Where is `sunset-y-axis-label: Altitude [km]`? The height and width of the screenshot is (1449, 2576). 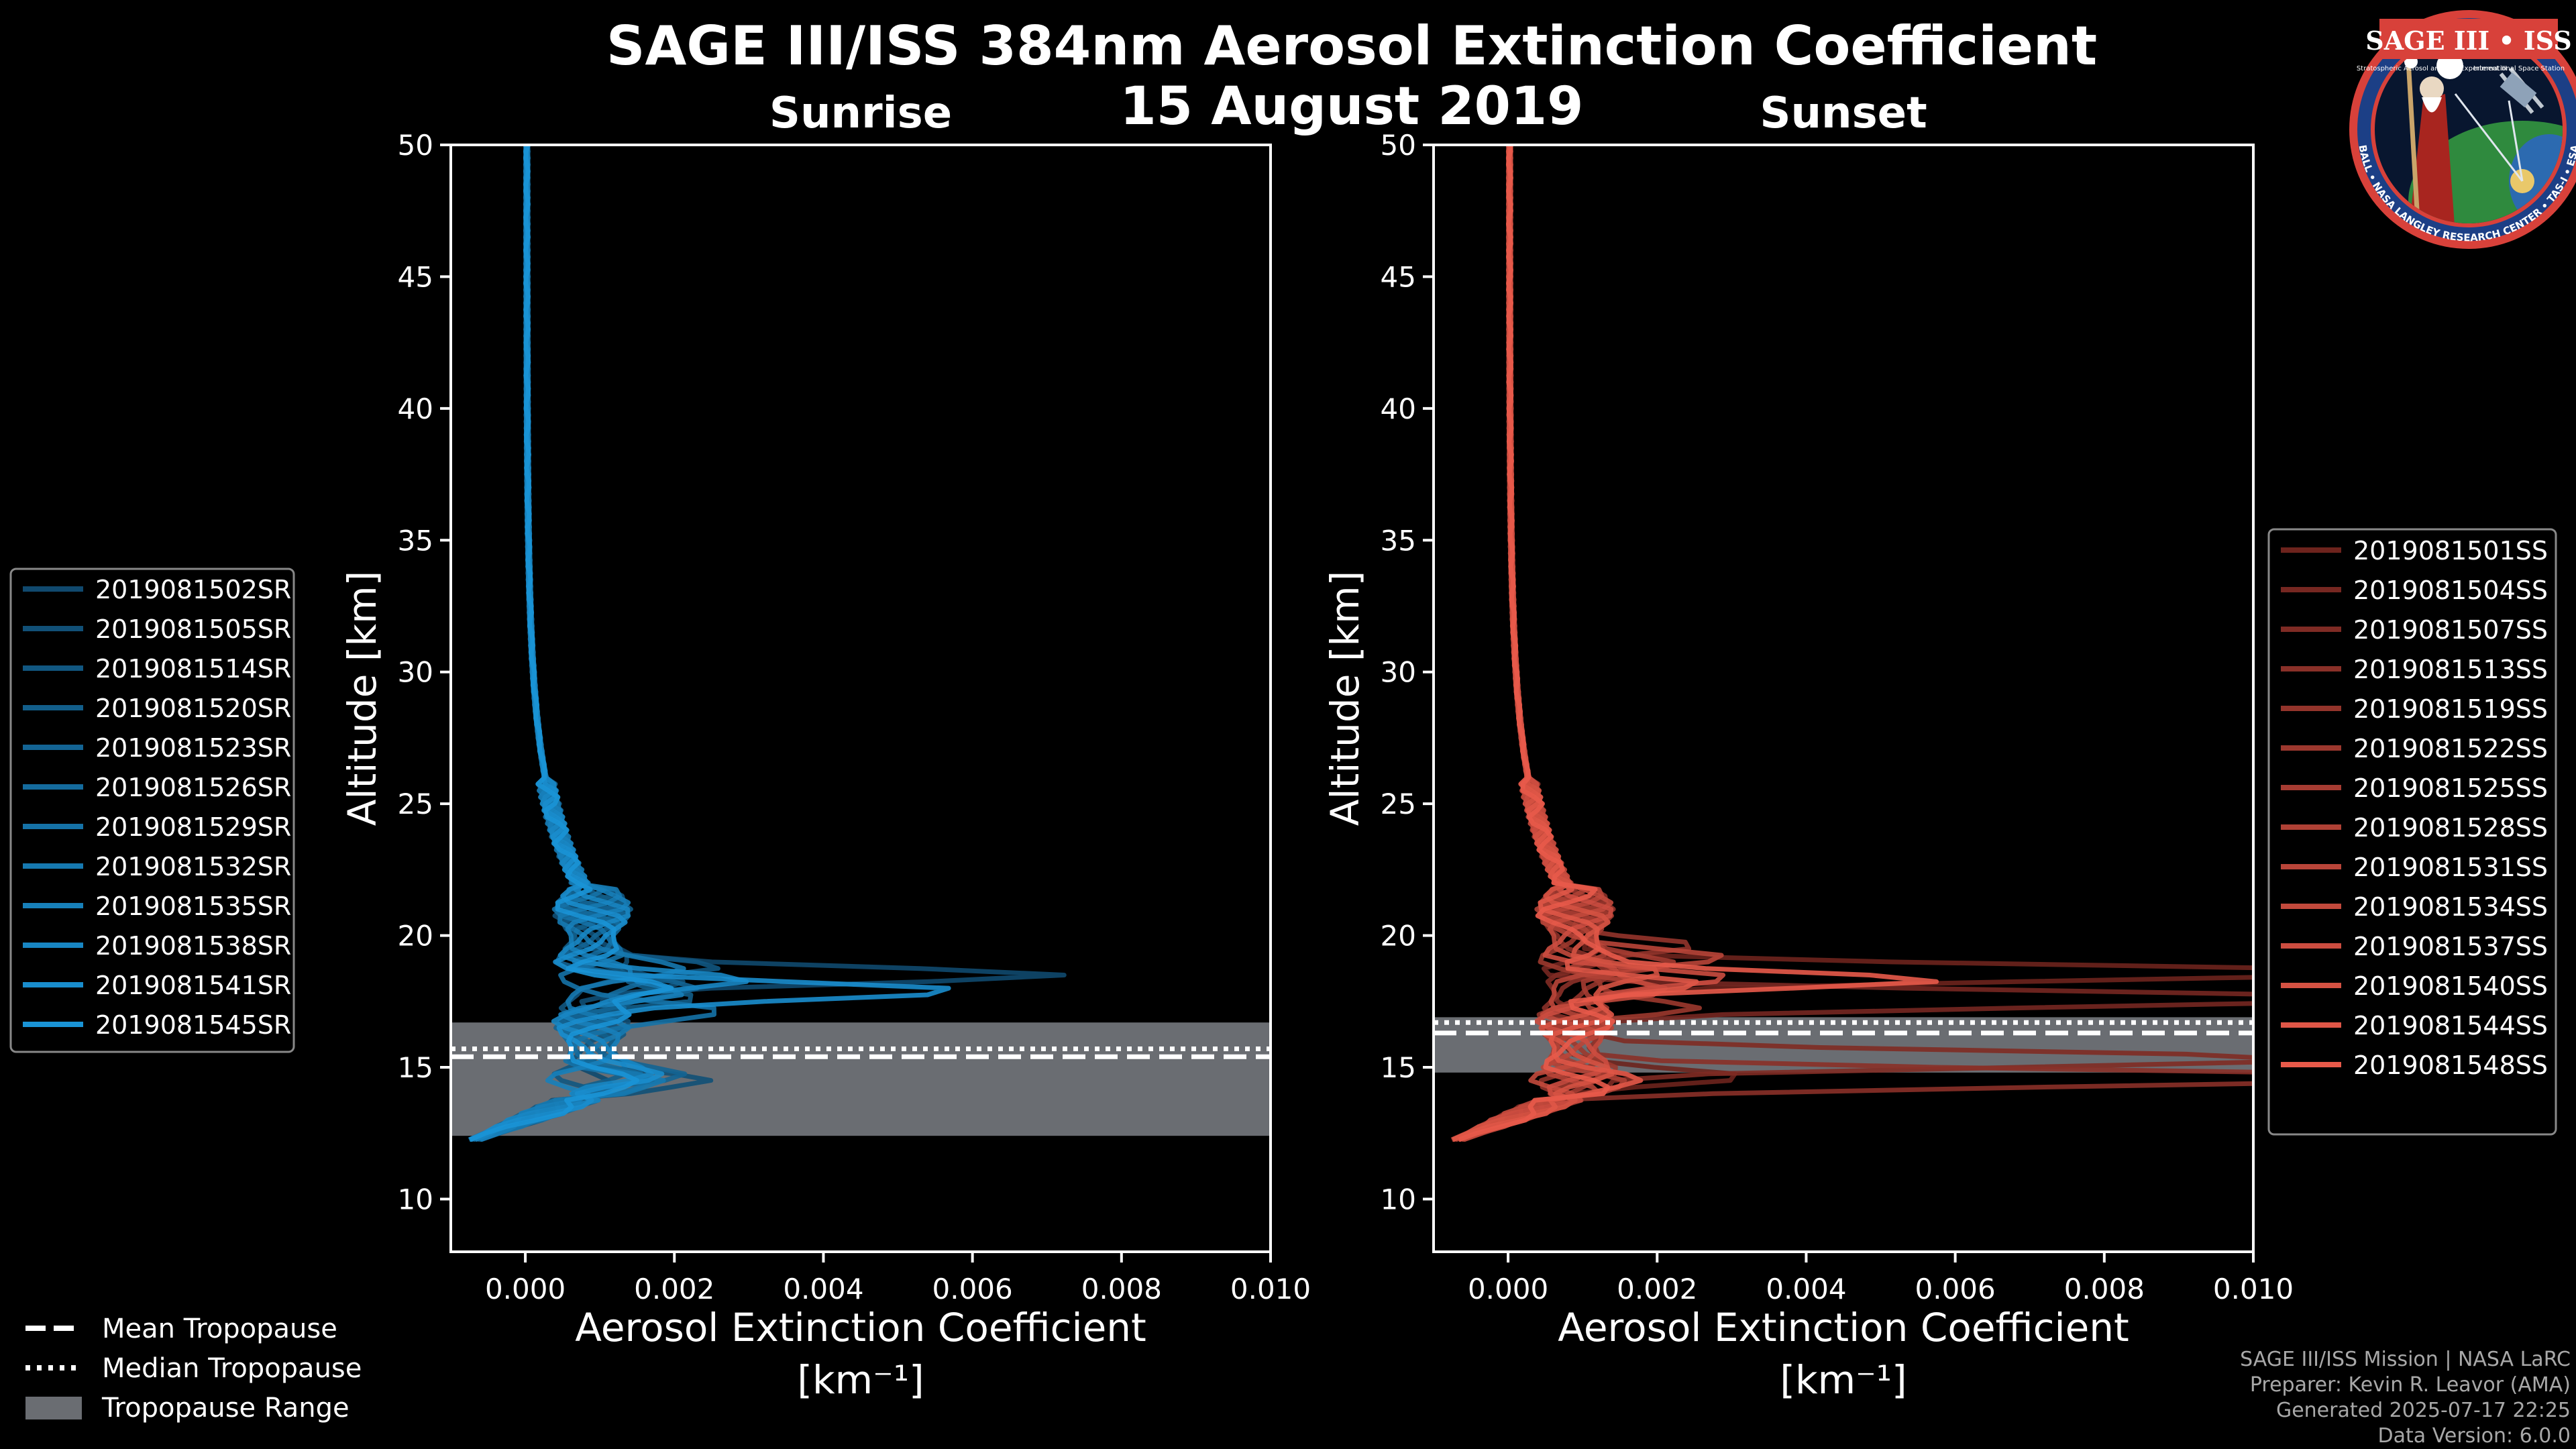
sunset-y-axis-label: Altitude [km] is located at coordinates (1345, 698).